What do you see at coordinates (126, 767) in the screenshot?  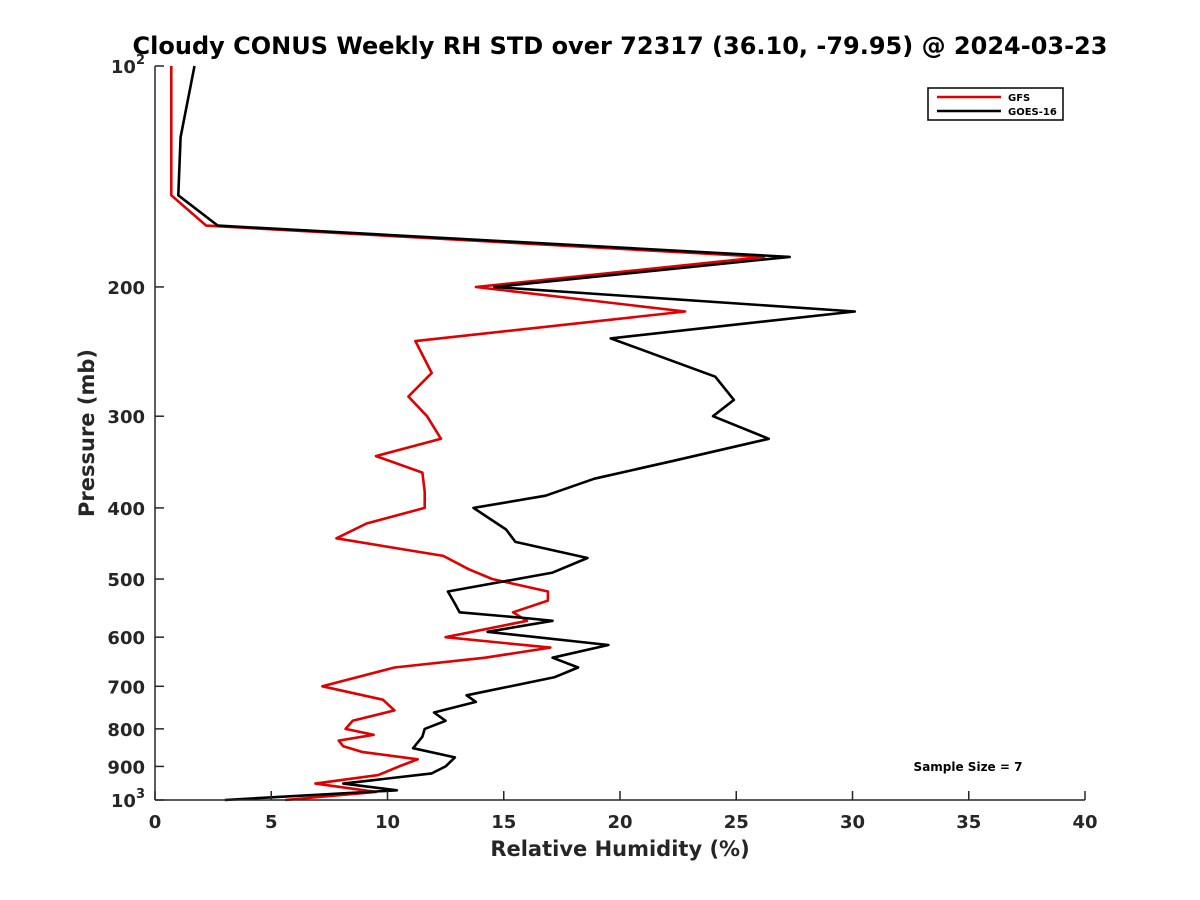 I see `y-tick-label: 900` at bounding box center [126, 767].